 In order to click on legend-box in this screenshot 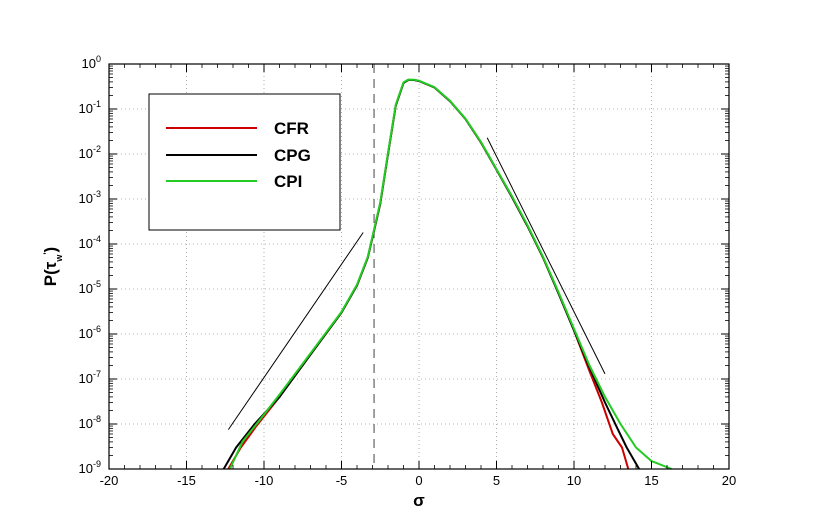, I will do `click(244, 162)`.